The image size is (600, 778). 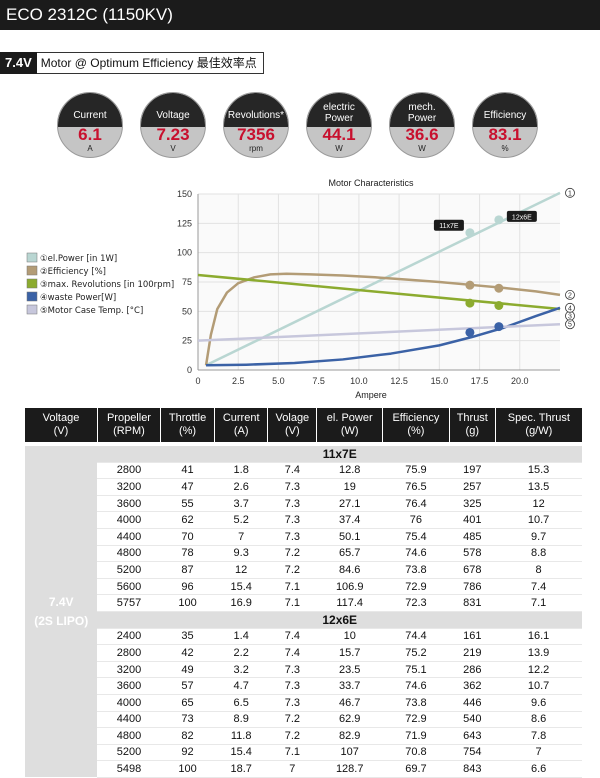 I want to click on table-cell: 100, so click(x=187, y=603).